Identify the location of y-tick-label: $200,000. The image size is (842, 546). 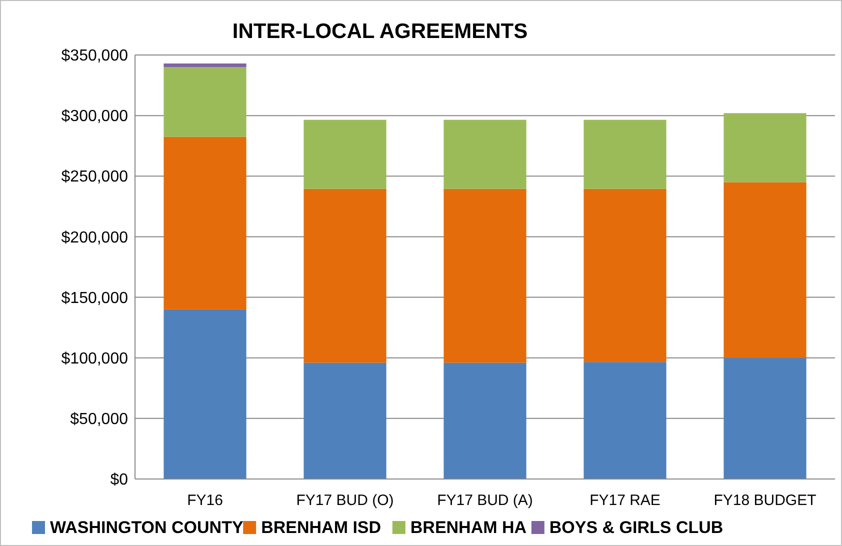
(94, 237).